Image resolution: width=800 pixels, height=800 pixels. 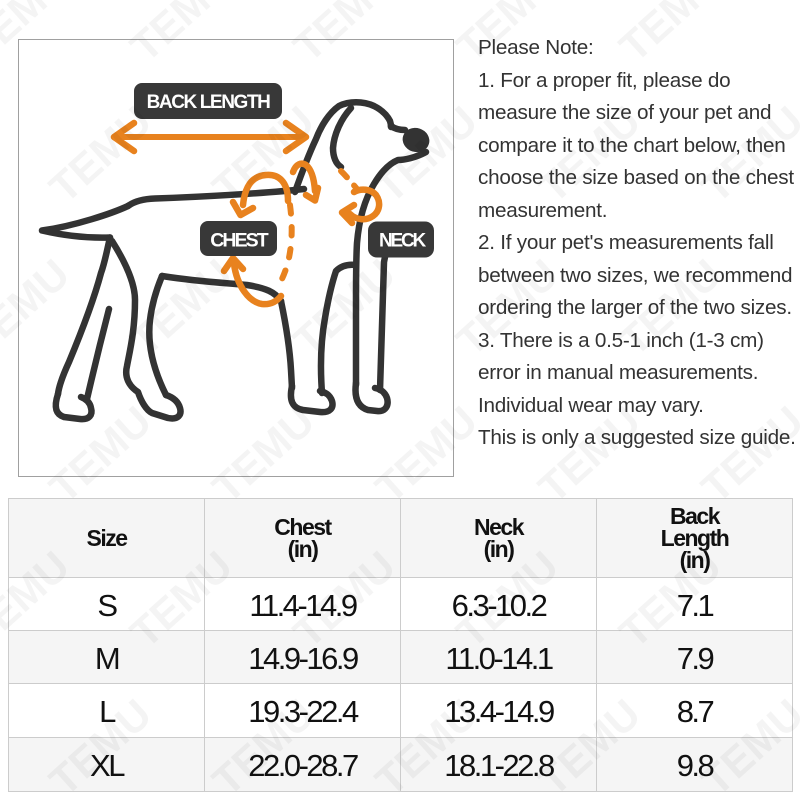 What do you see at coordinates (403, 241) in the screenshot?
I see `svg-text: NECK` at bounding box center [403, 241].